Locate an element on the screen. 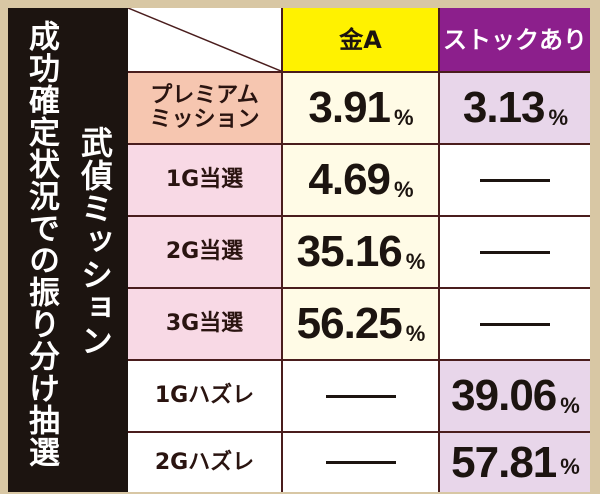 The height and width of the screenshot is (494, 600). value-cell: 3.91% is located at coordinates (360, 108).